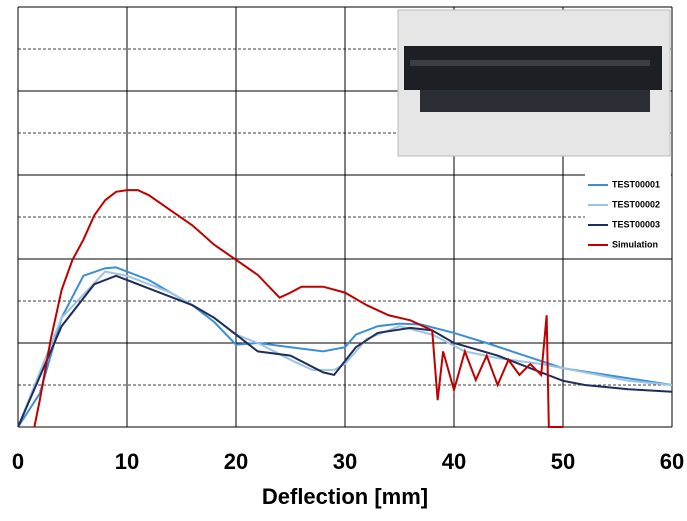 The height and width of the screenshot is (521, 687). Describe the element at coordinates (534, 83) in the screenshot. I see `inset-photo` at that location.